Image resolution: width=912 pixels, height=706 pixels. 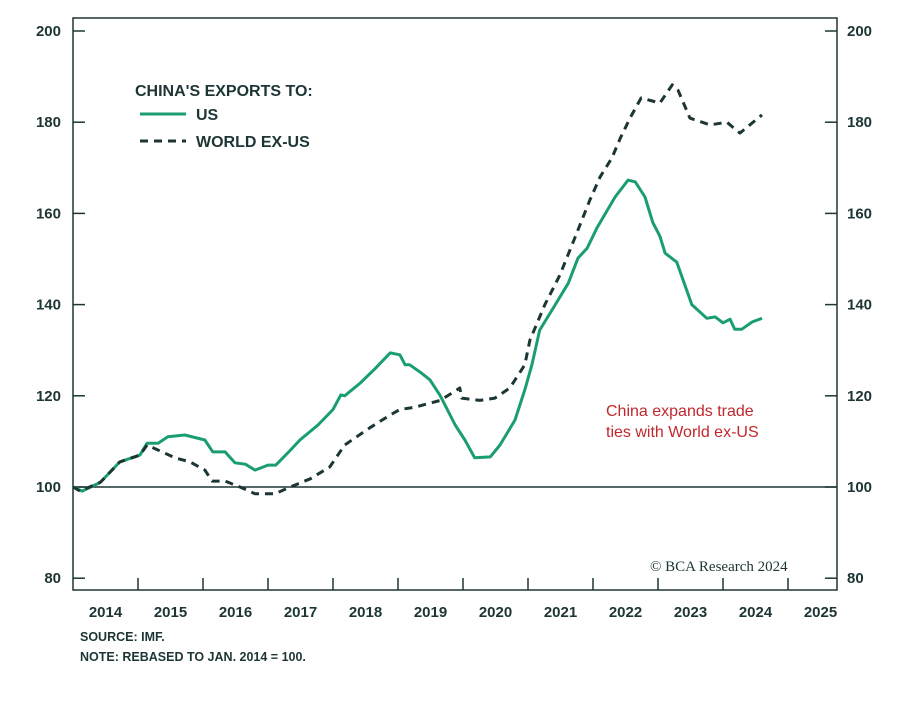 What do you see at coordinates (365, 612) in the screenshot?
I see `x-tick-label: 2018` at bounding box center [365, 612].